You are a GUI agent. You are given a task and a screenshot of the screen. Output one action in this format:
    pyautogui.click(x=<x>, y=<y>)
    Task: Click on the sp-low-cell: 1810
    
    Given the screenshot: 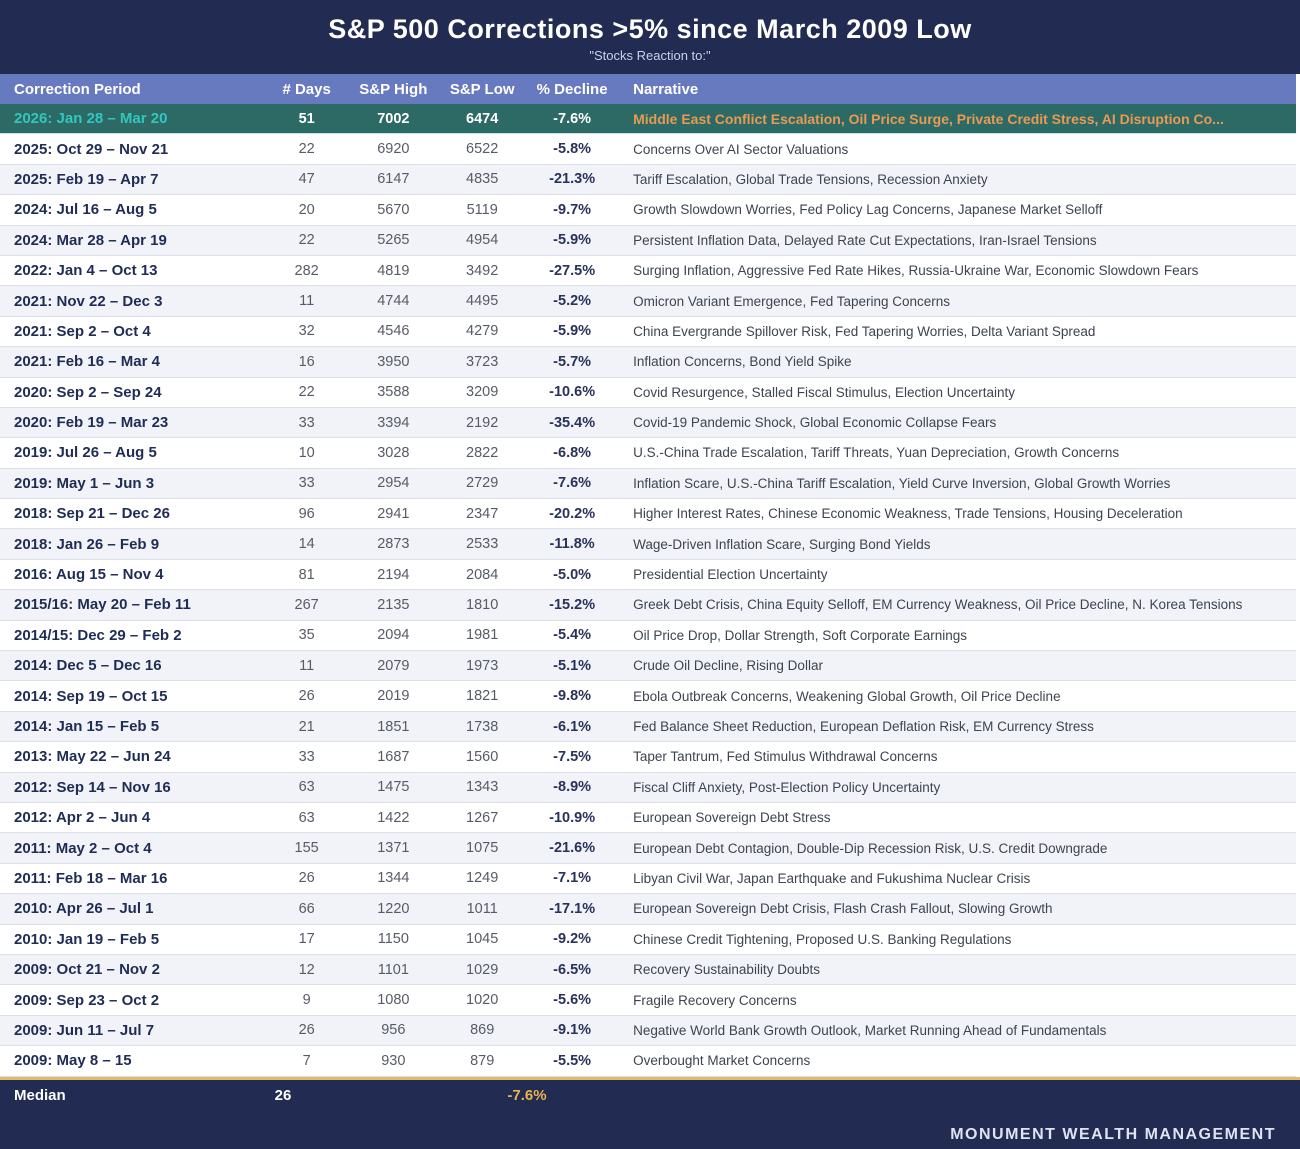 What is the action you would take?
    pyautogui.click(x=482, y=605)
    